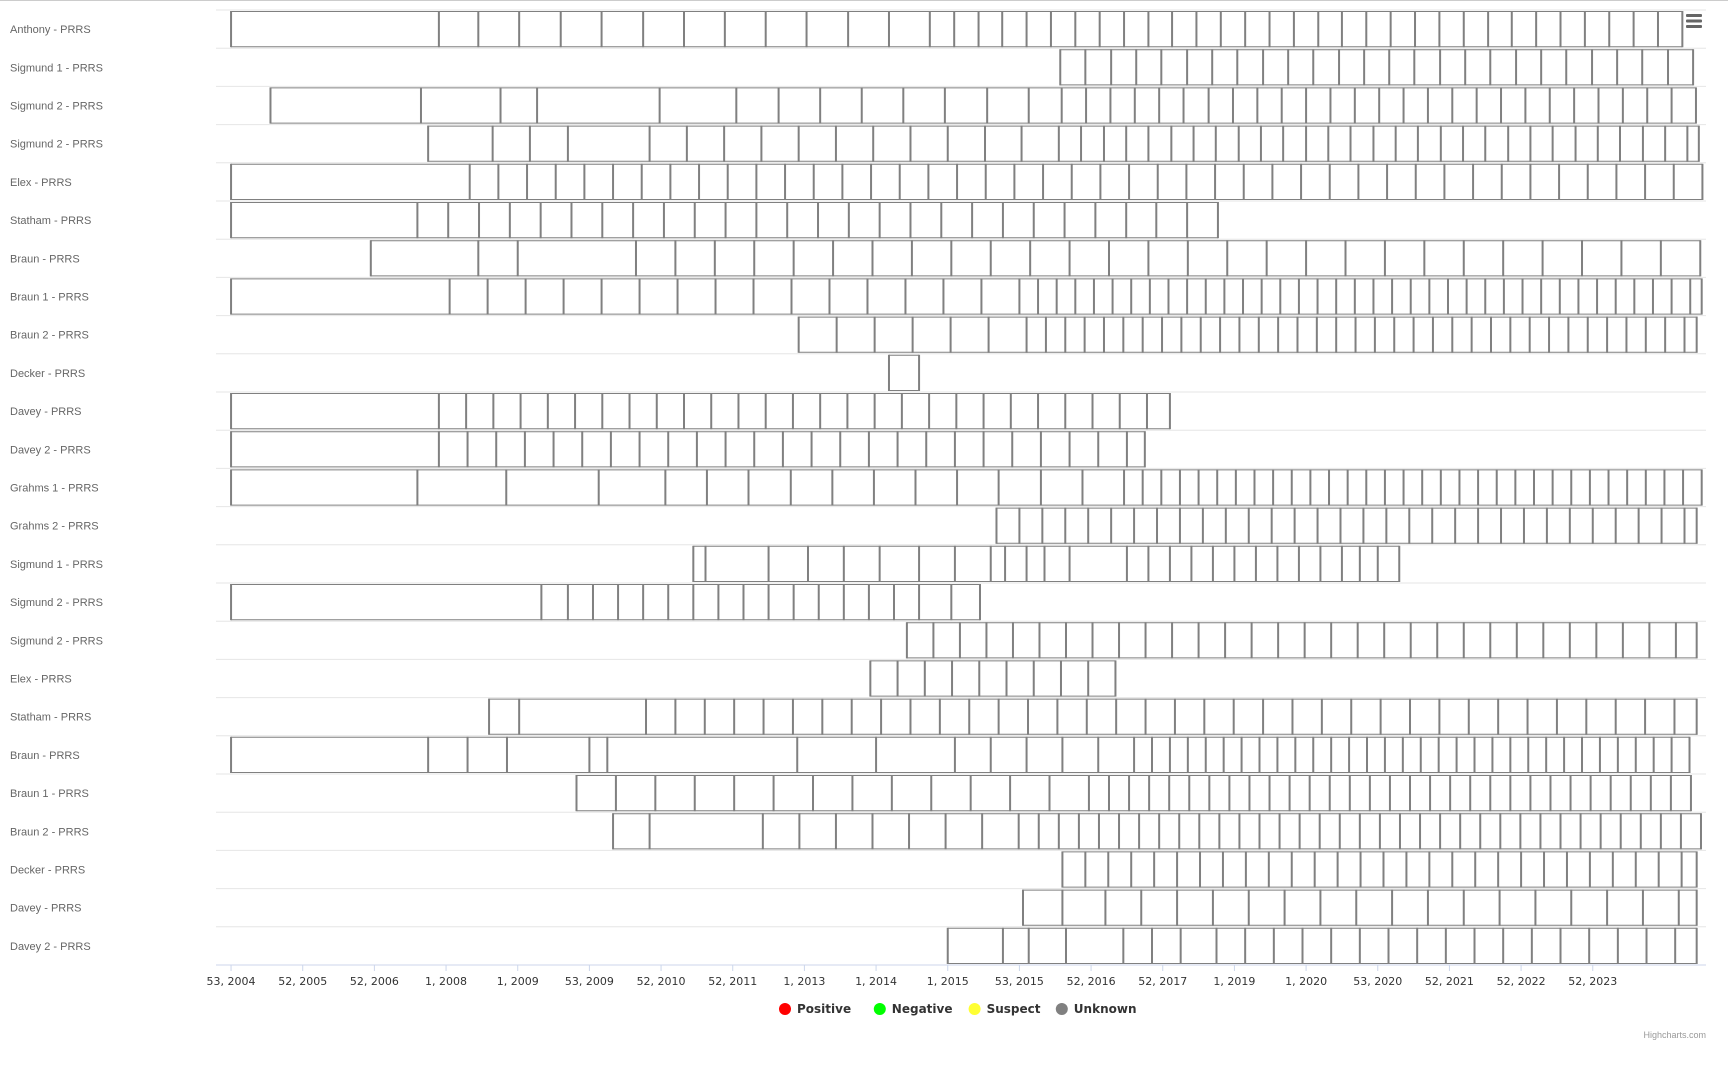  I want to click on legend-item: Suspect, so click(1004, 1009).